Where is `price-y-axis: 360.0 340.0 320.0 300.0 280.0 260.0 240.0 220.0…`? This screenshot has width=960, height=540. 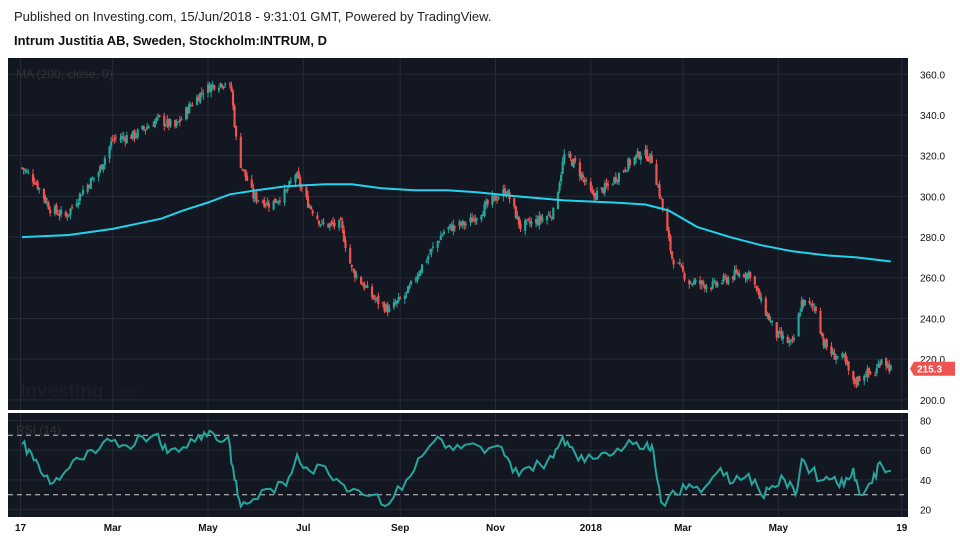
price-y-axis: 360.0 340.0 320.0 300.0 280.0 260.0 240.0 220.0… is located at coordinates (932, 238).